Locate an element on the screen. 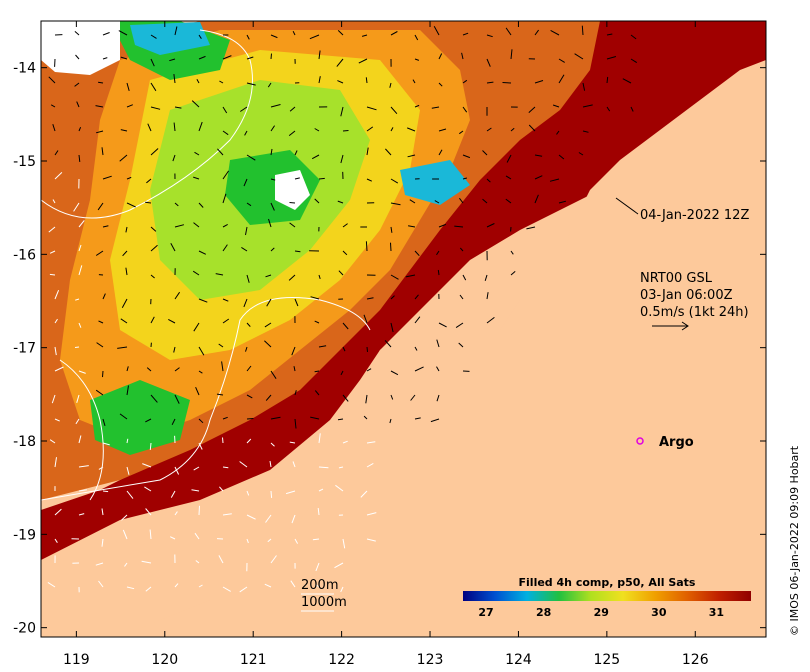 The width and height of the screenshot is (810, 672). y-tick-label: -14 is located at coordinates (24, 69).